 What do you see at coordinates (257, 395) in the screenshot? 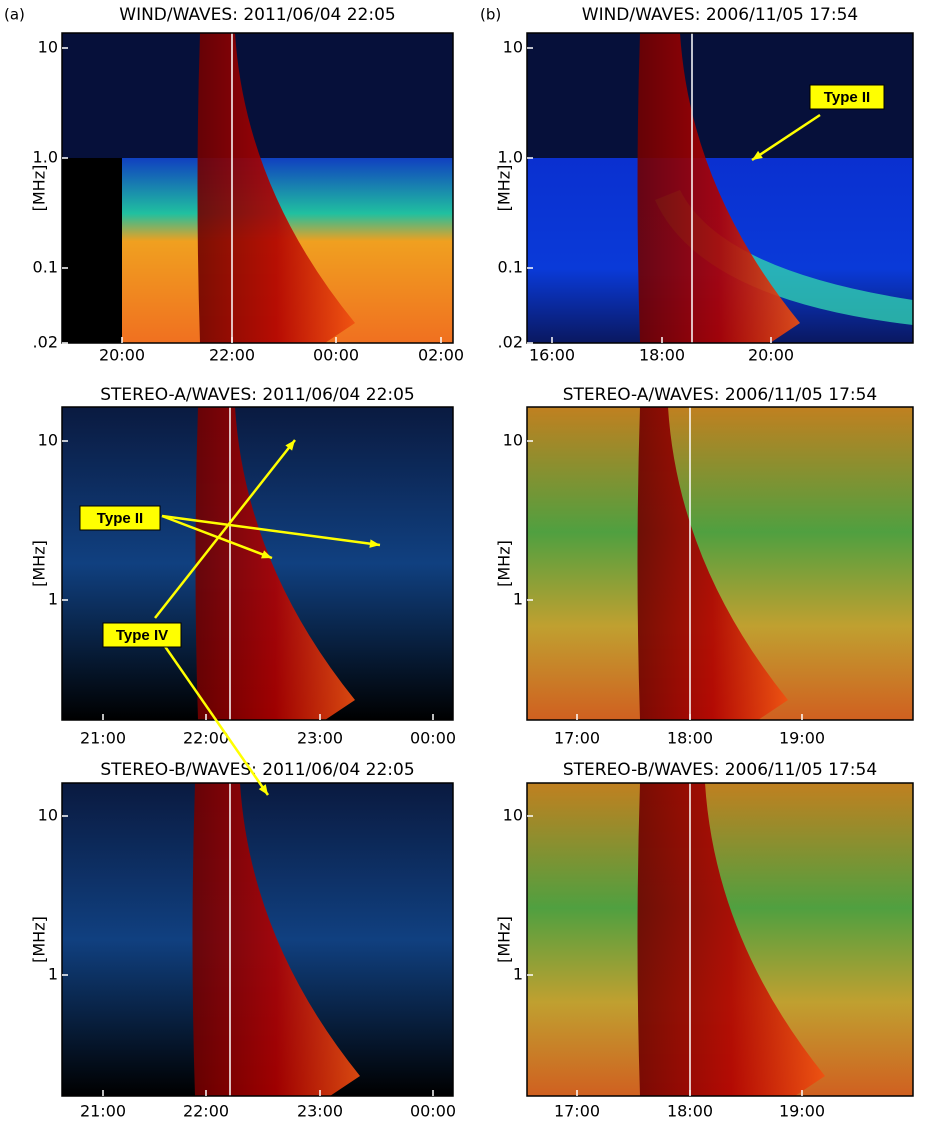
I see `panel-title: STEREO-A/WAVES: 2011/06/04 22:05` at bounding box center [257, 395].